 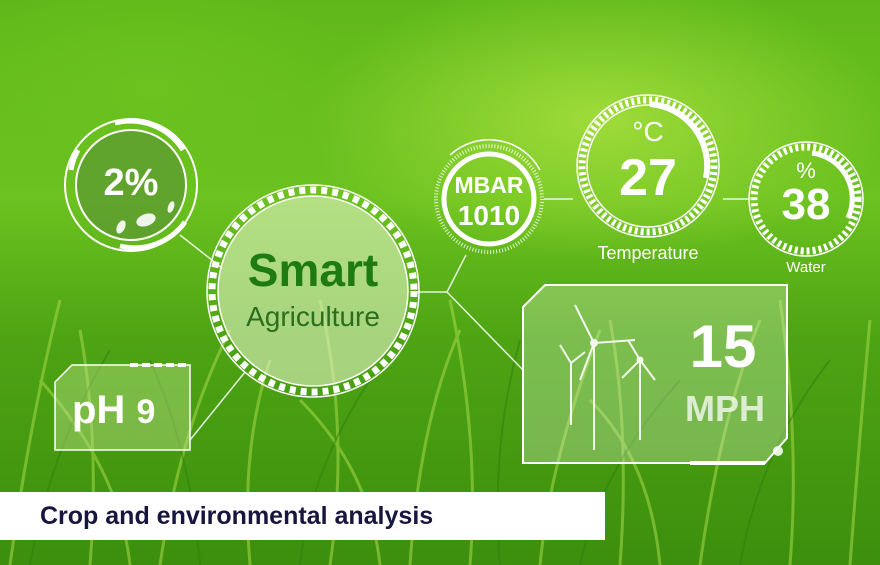 I want to click on pressure-unit: MBAR, so click(x=489, y=185).